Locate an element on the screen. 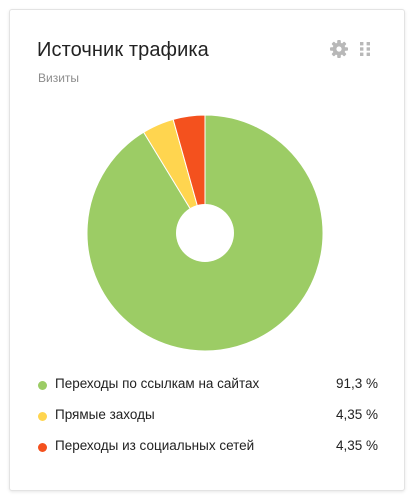 The height and width of the screenshot is (500, 415). legend-label: Прямые заходы is located at coordinates (105, 414).